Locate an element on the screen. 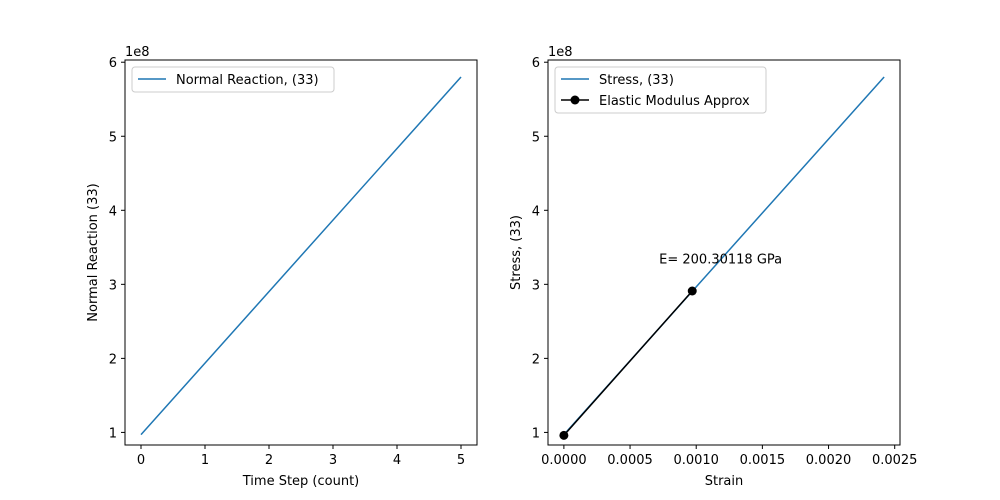  right-ytick-label-4: 5 is located at coordinates (536, 137).